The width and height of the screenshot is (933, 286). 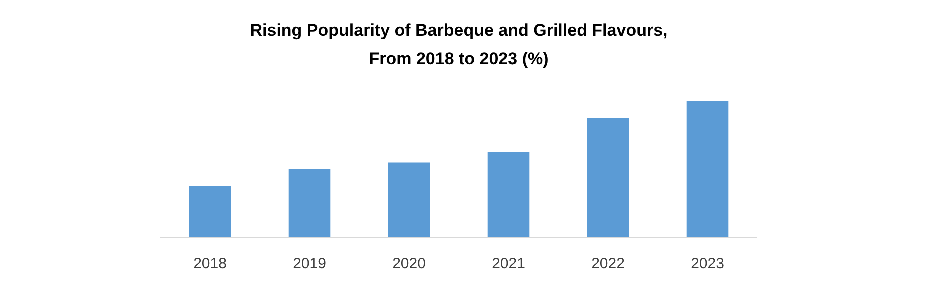 I want to click on x-tick-label: 2020, so click(x=409, y=264).